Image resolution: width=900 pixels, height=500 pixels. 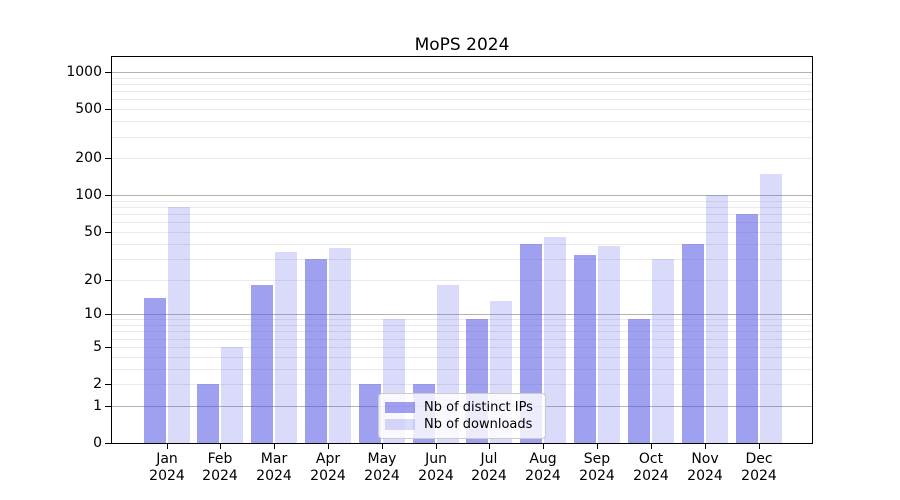 What do you see at coordinates (167, 468) in the screenshot?
I see `x-tick-label-jan: Jan 2024` at bounding box center [167, 468].